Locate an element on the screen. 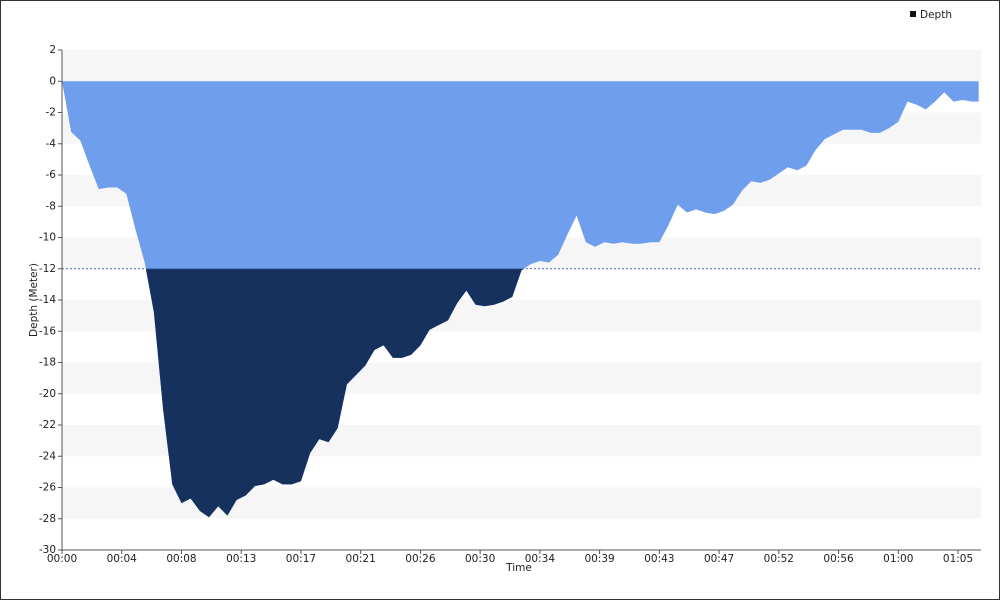  x-tick-label: 00:08 is located at coordinates (181, 559).